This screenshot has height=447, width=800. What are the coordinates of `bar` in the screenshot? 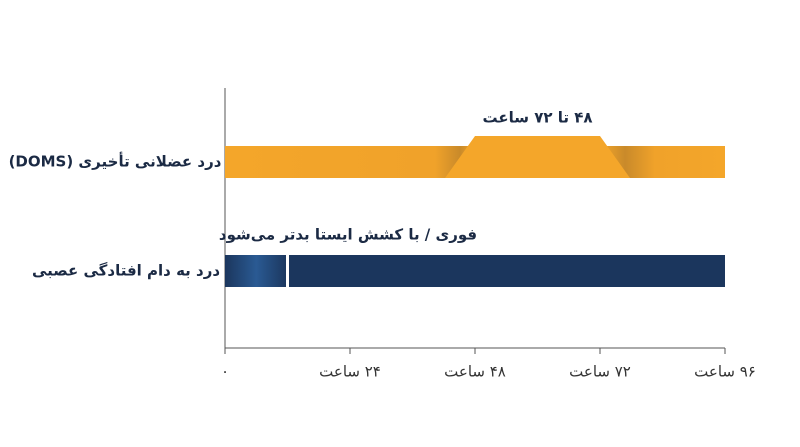 It's located at (475, 271).